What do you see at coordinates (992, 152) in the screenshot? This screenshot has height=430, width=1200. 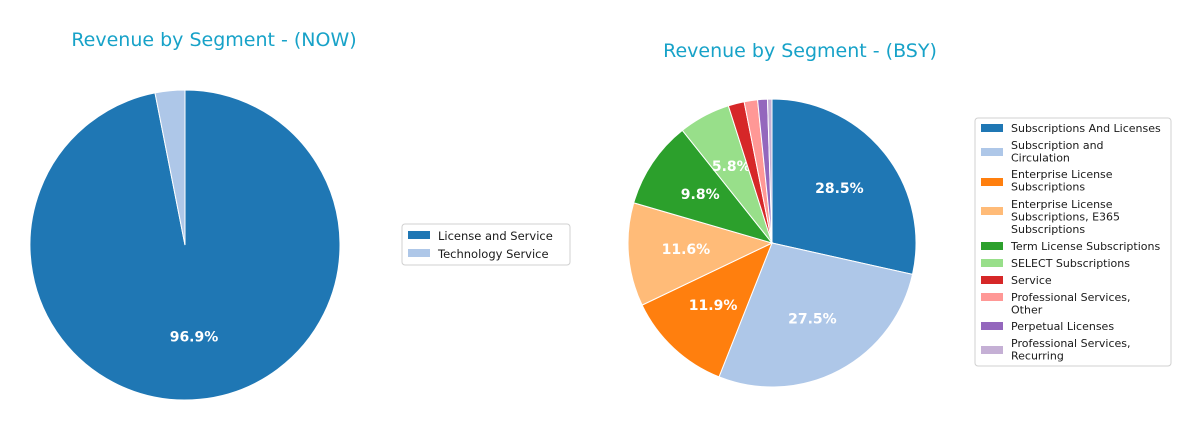 I see `legend-swatch-subscription-and-circulation` at bounding box center [992, 152].